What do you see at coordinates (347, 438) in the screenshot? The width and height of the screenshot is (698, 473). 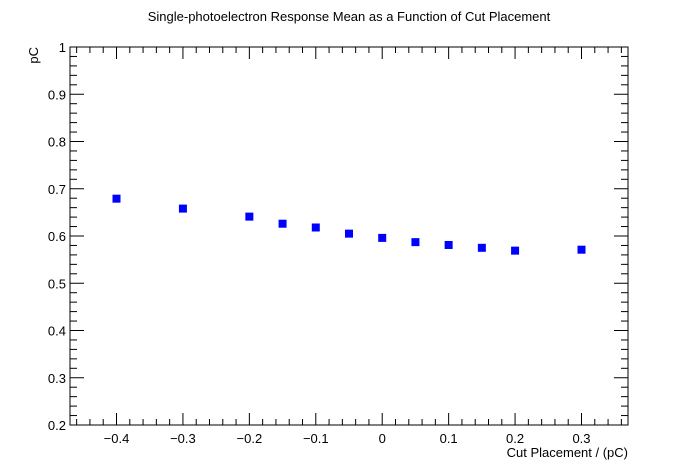 I see `x-axis-tick-labels: −0.4 −0.3 −0.2 −0.1 0 0.1 0.2 0.3` at bounding box center [347, 438].